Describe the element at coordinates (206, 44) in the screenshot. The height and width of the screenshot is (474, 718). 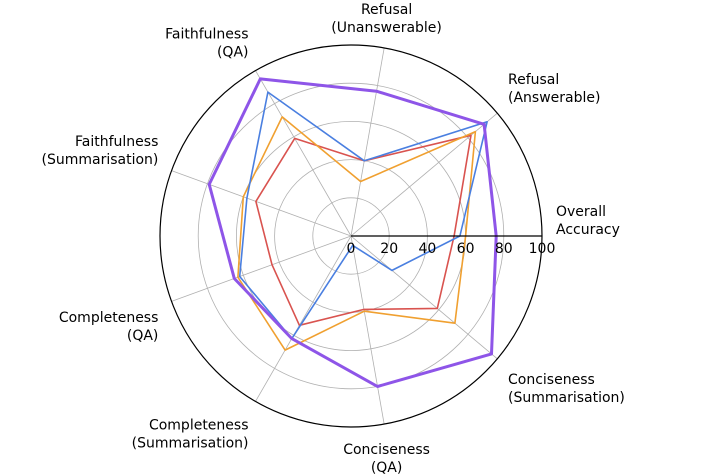
I see `axis-label-faithfulness-qa: Faithfulness (QA)` at that location.